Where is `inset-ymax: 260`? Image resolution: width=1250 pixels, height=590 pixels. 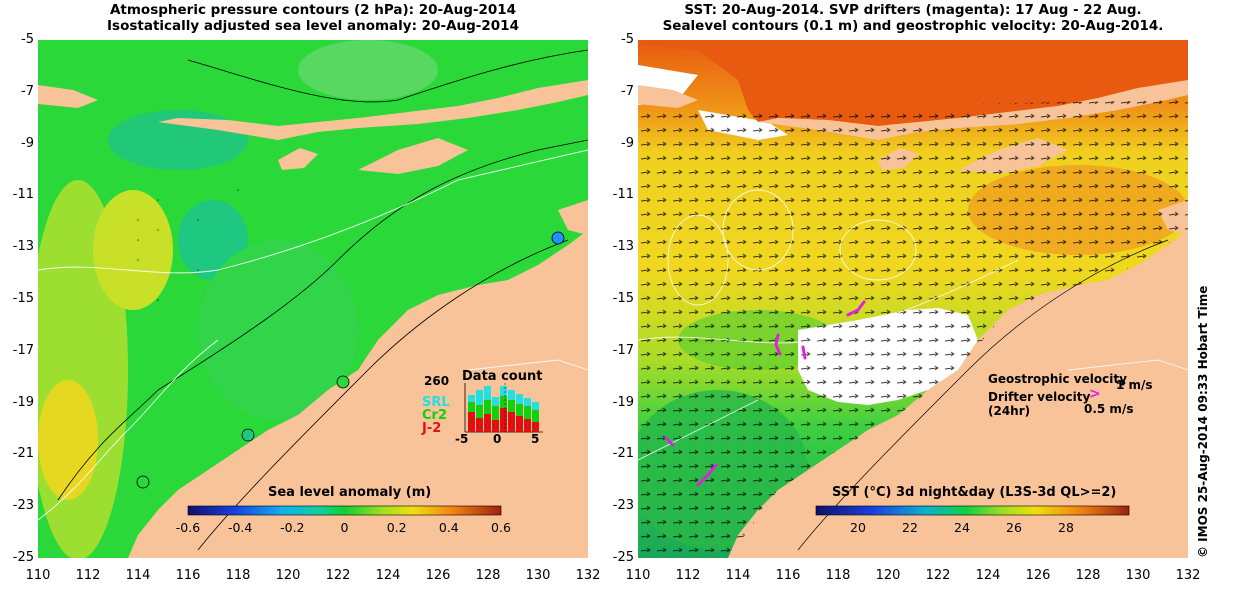 inset-ymax: 260 is located at coordinates (437, 381).